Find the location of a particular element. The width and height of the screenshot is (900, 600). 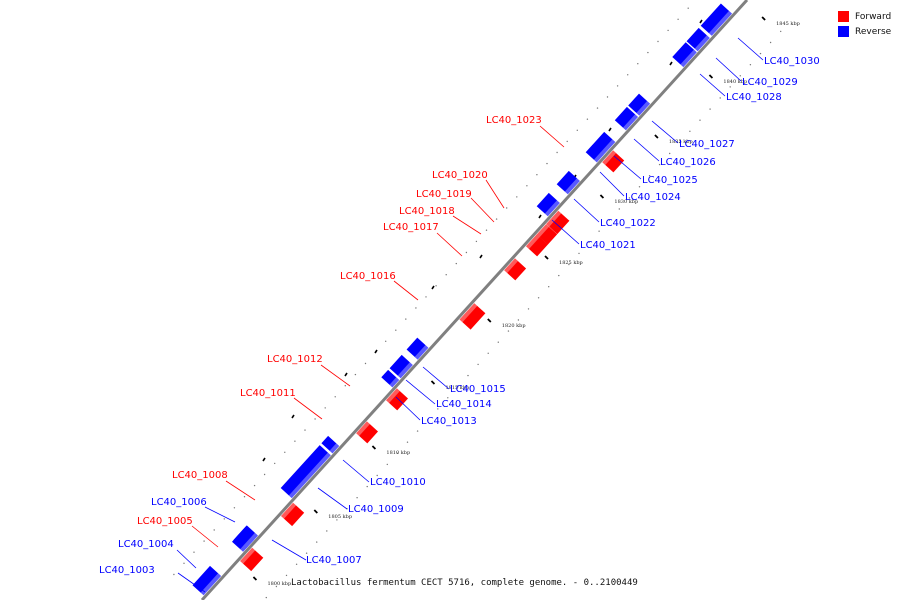

gene-label-lc40_1030: LC40_1030 is located at coordinates (792, 61).